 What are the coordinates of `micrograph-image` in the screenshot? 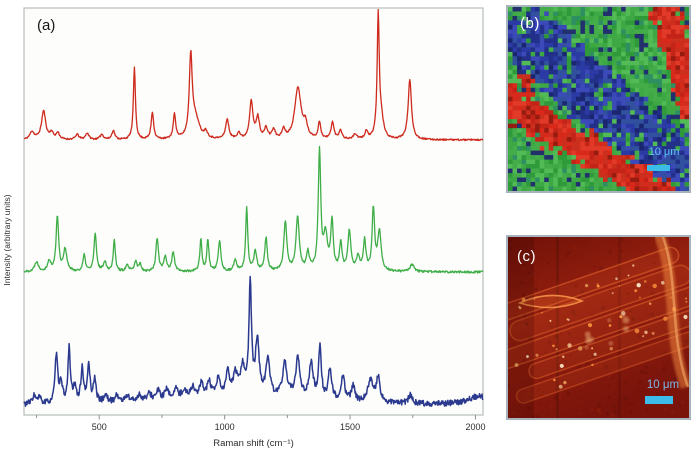 It's located at (598, 327).